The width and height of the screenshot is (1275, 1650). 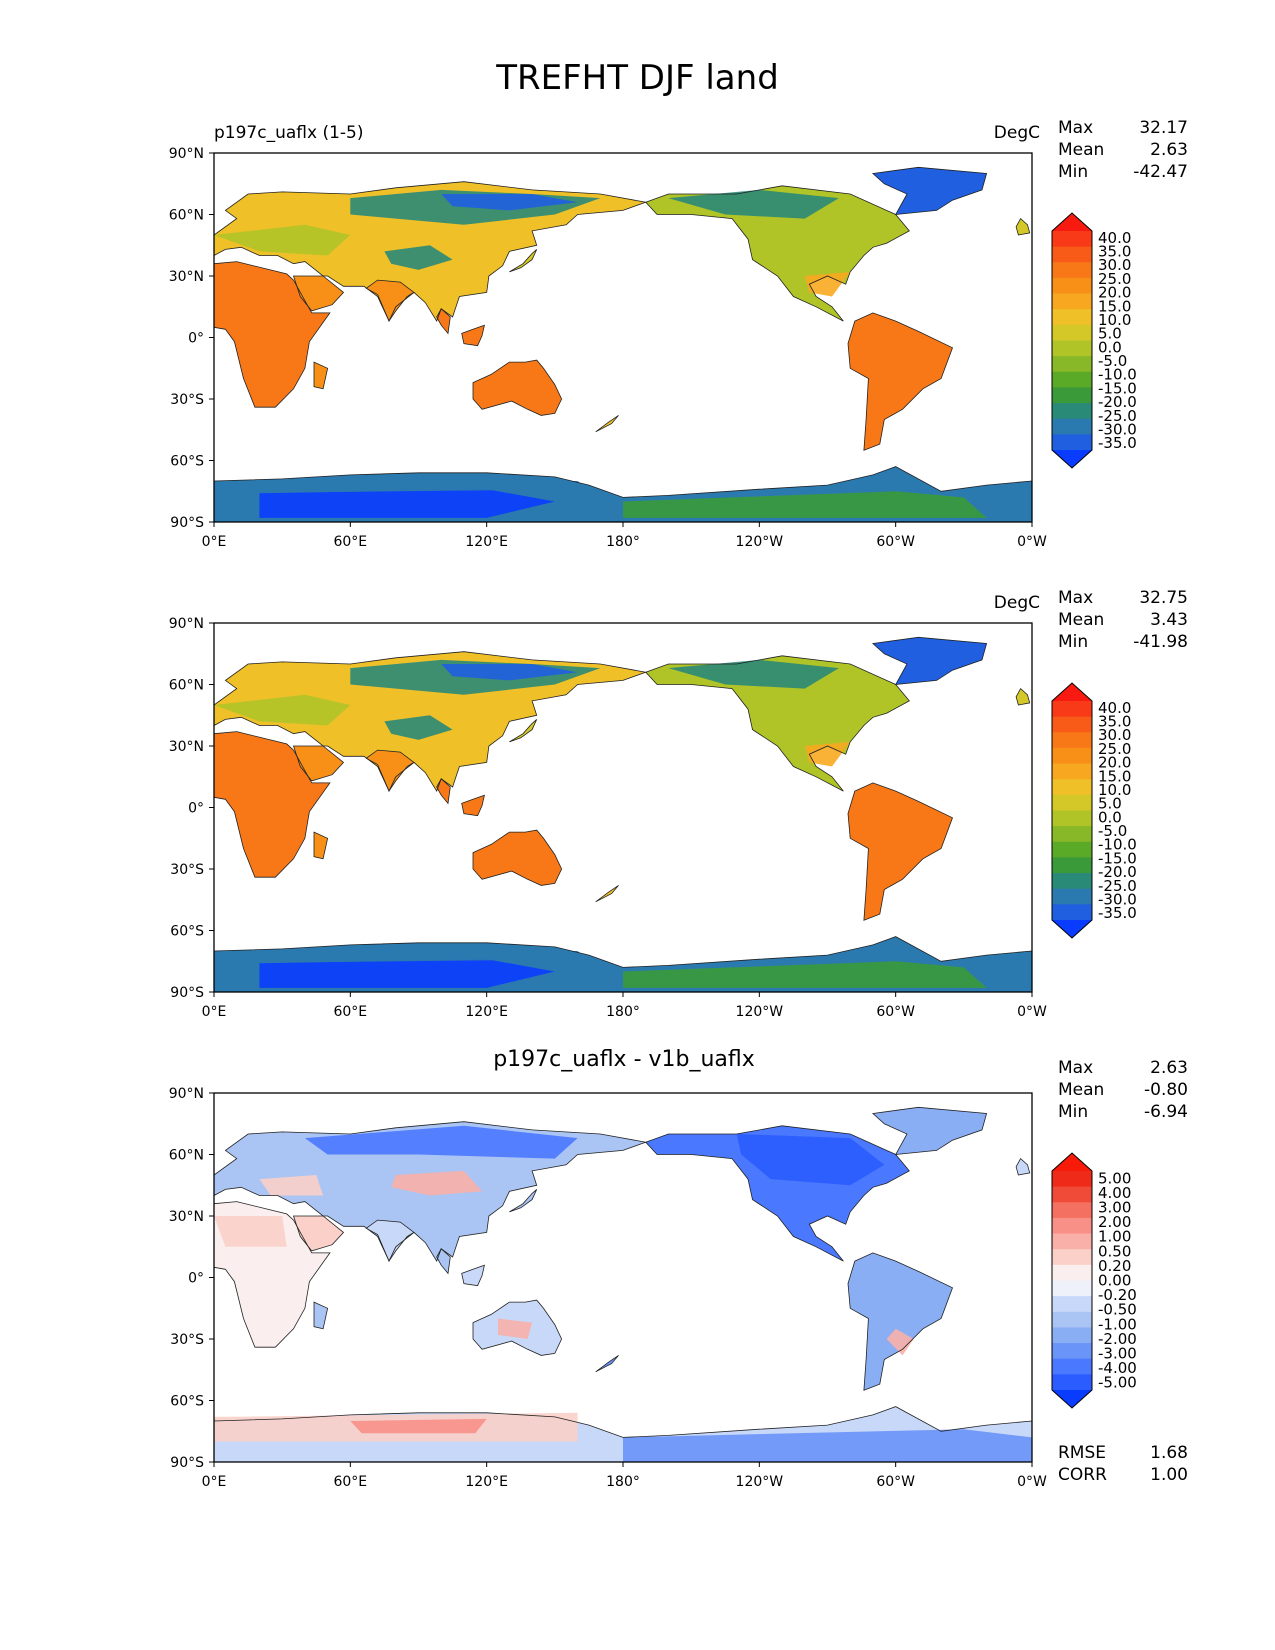 What do you see at coordinates (350, 1482) in the screenshot?
I see `x-tick-label: 60°E` at bounding box center [350, 1482].